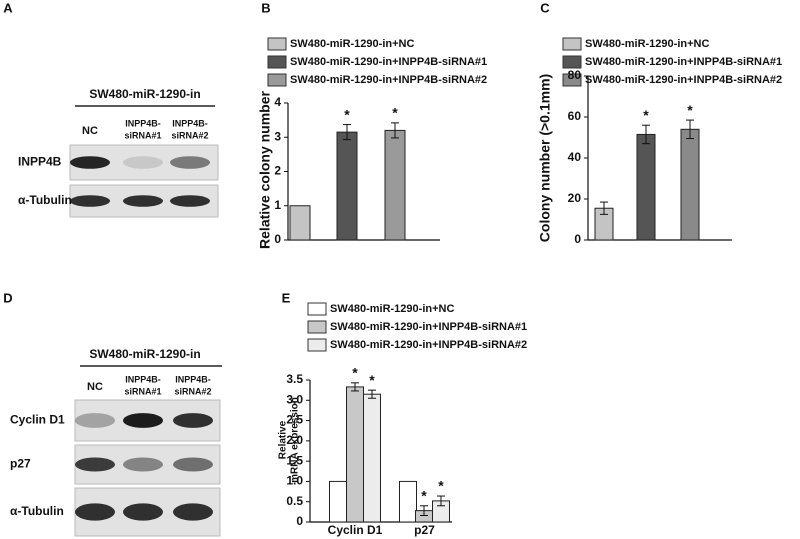 Image resolution: width=800 pixels, height=539 pixels. I want to click on y-axis-label: Colony number (>0.1mm), so click(545, 158).